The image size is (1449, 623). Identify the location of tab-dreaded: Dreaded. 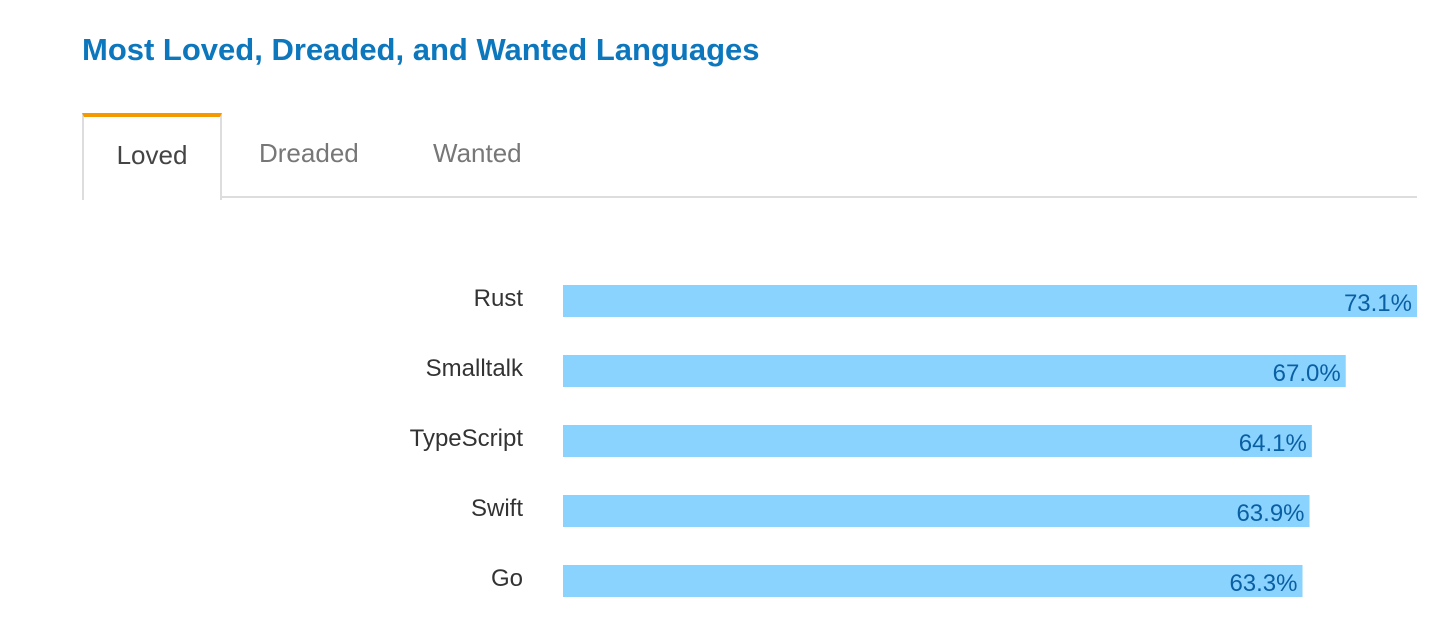
(309, 153).